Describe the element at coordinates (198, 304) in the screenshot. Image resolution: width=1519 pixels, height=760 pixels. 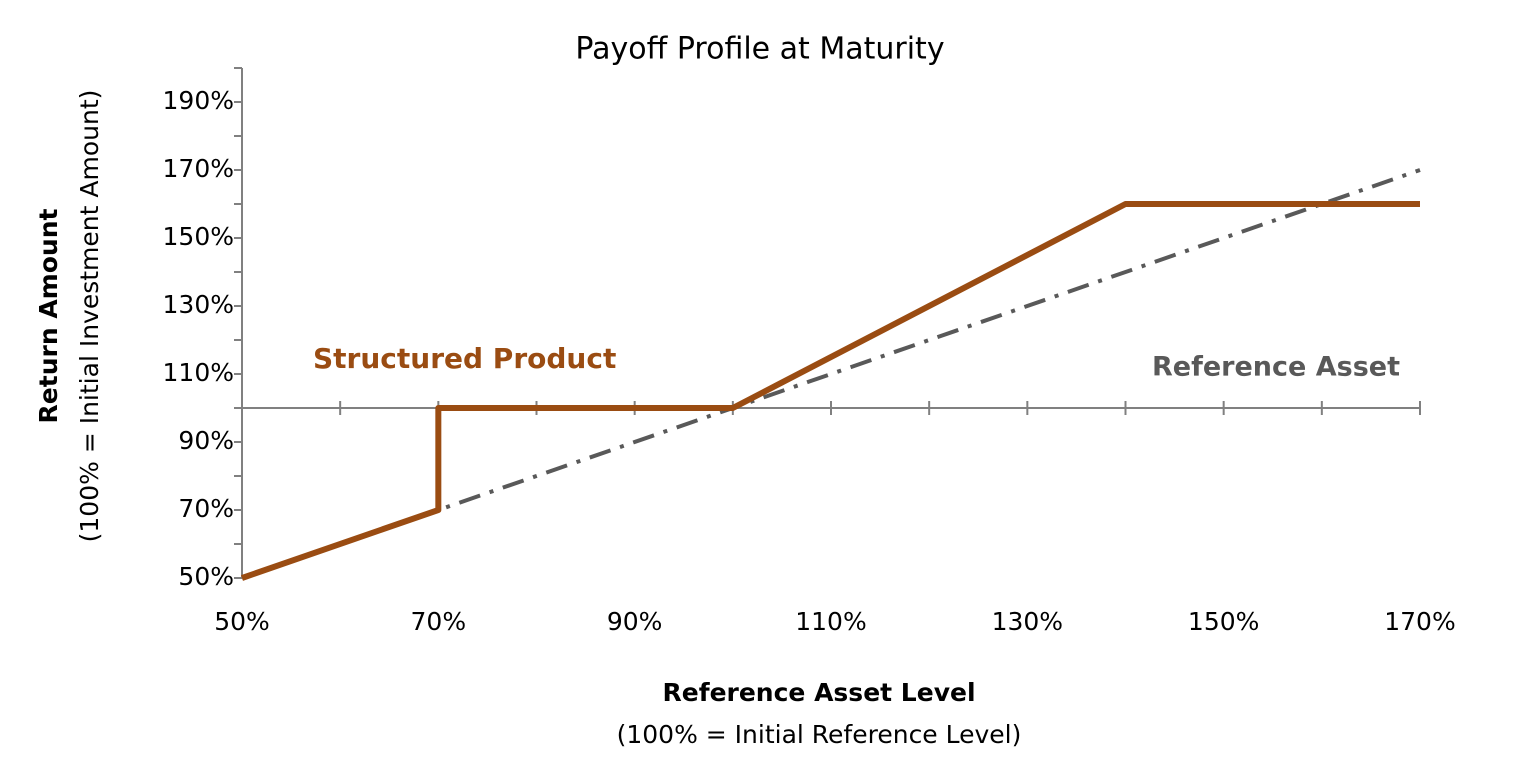
I see `y-tick-label: 130%` at that location.